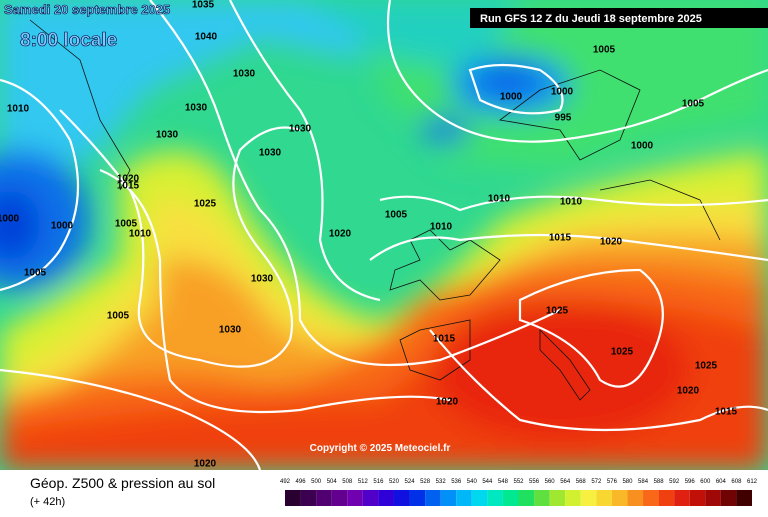  I want to click on run: Run GFS 12 Z du Jeudi 18 septembre 2025, so click(591, 19).